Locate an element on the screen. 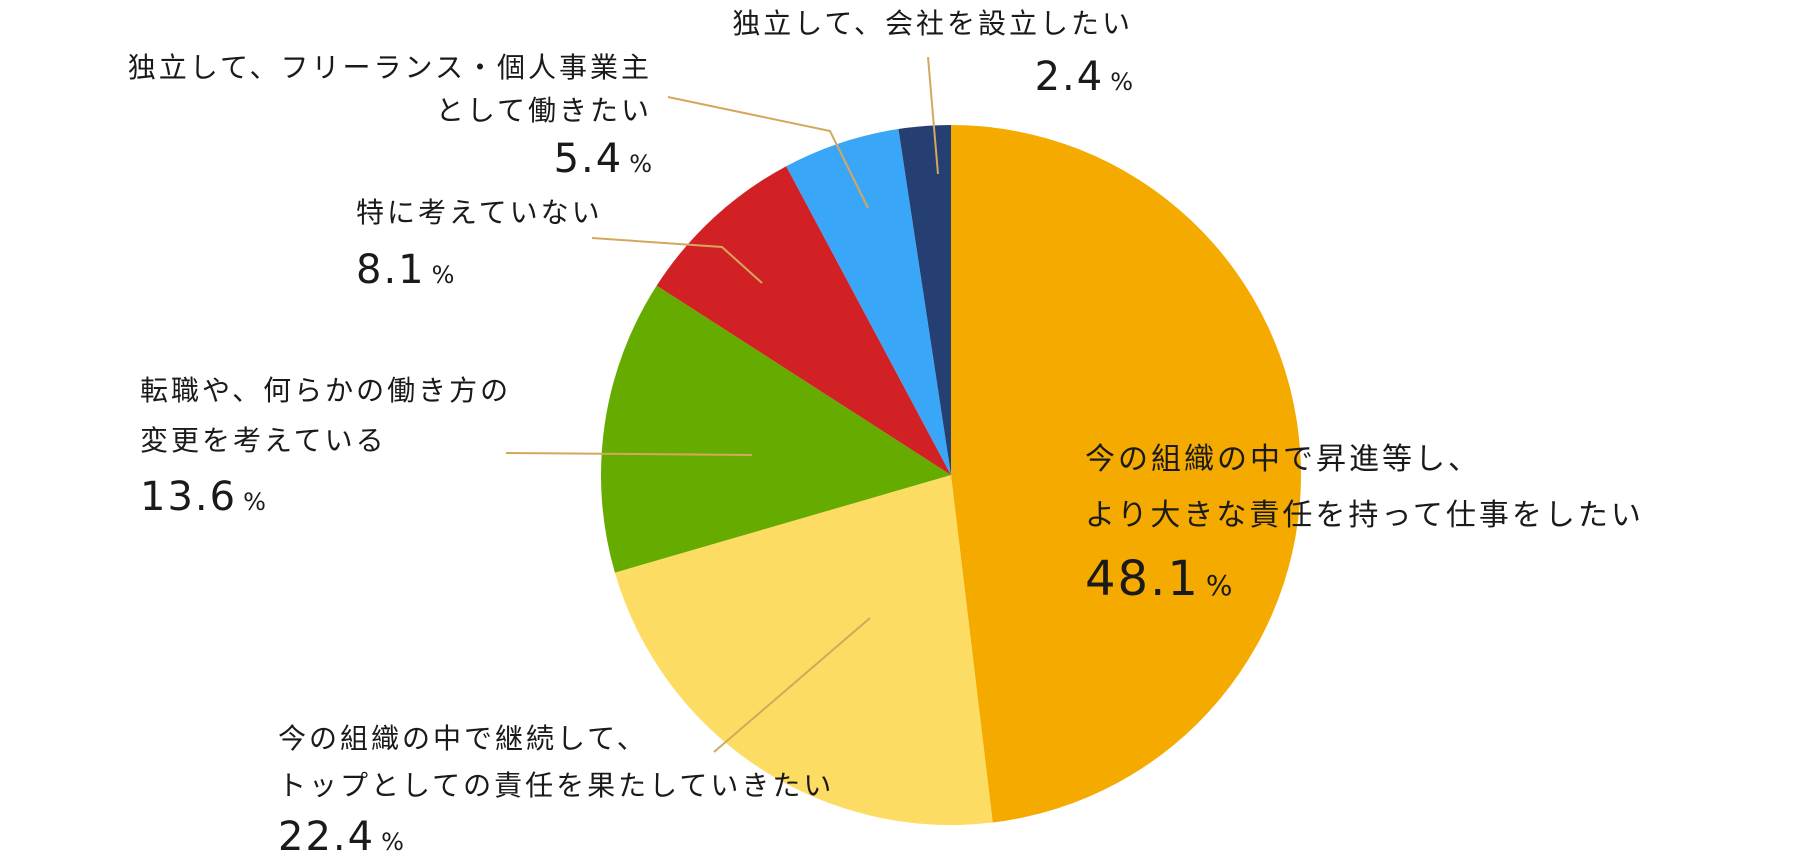  slice-label-3: 特に考えていない 8.1% is located at coordinates (479, 244).